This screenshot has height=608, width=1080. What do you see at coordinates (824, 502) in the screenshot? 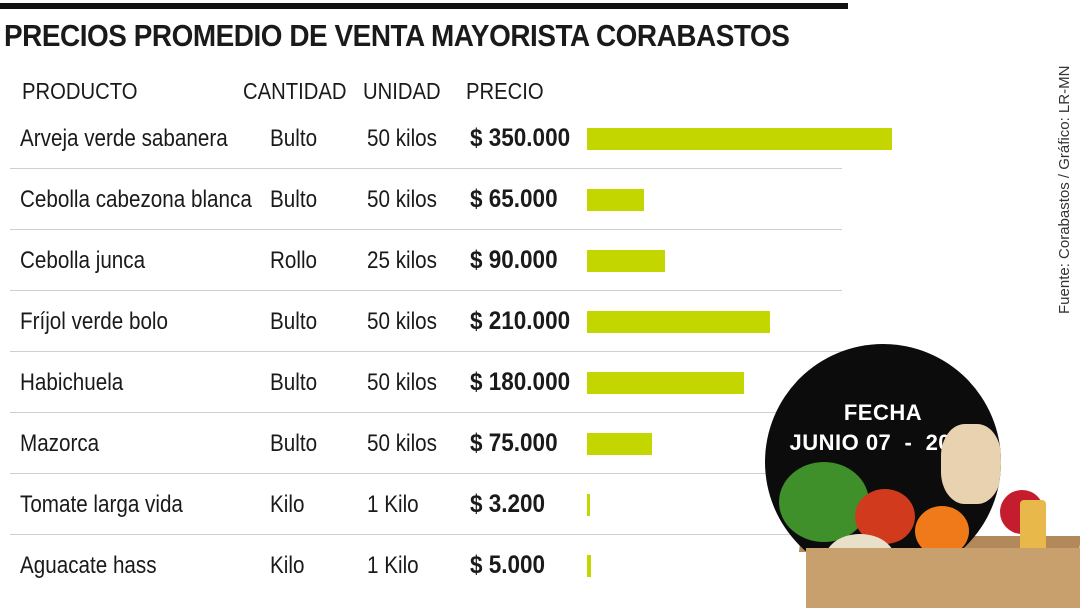
I see `lettuce-illustration` at bounding box center [824, 502].